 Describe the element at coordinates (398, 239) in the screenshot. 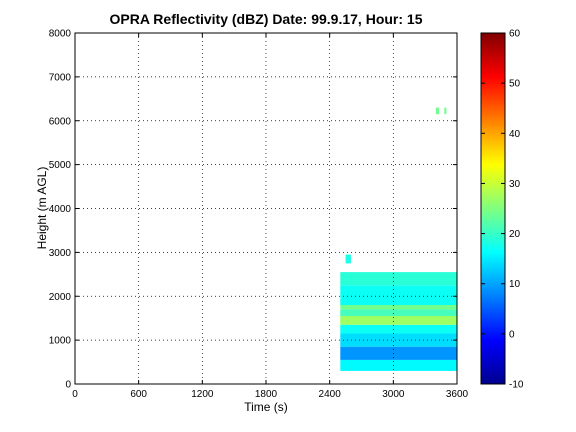

I see `echo-layer` at that location.